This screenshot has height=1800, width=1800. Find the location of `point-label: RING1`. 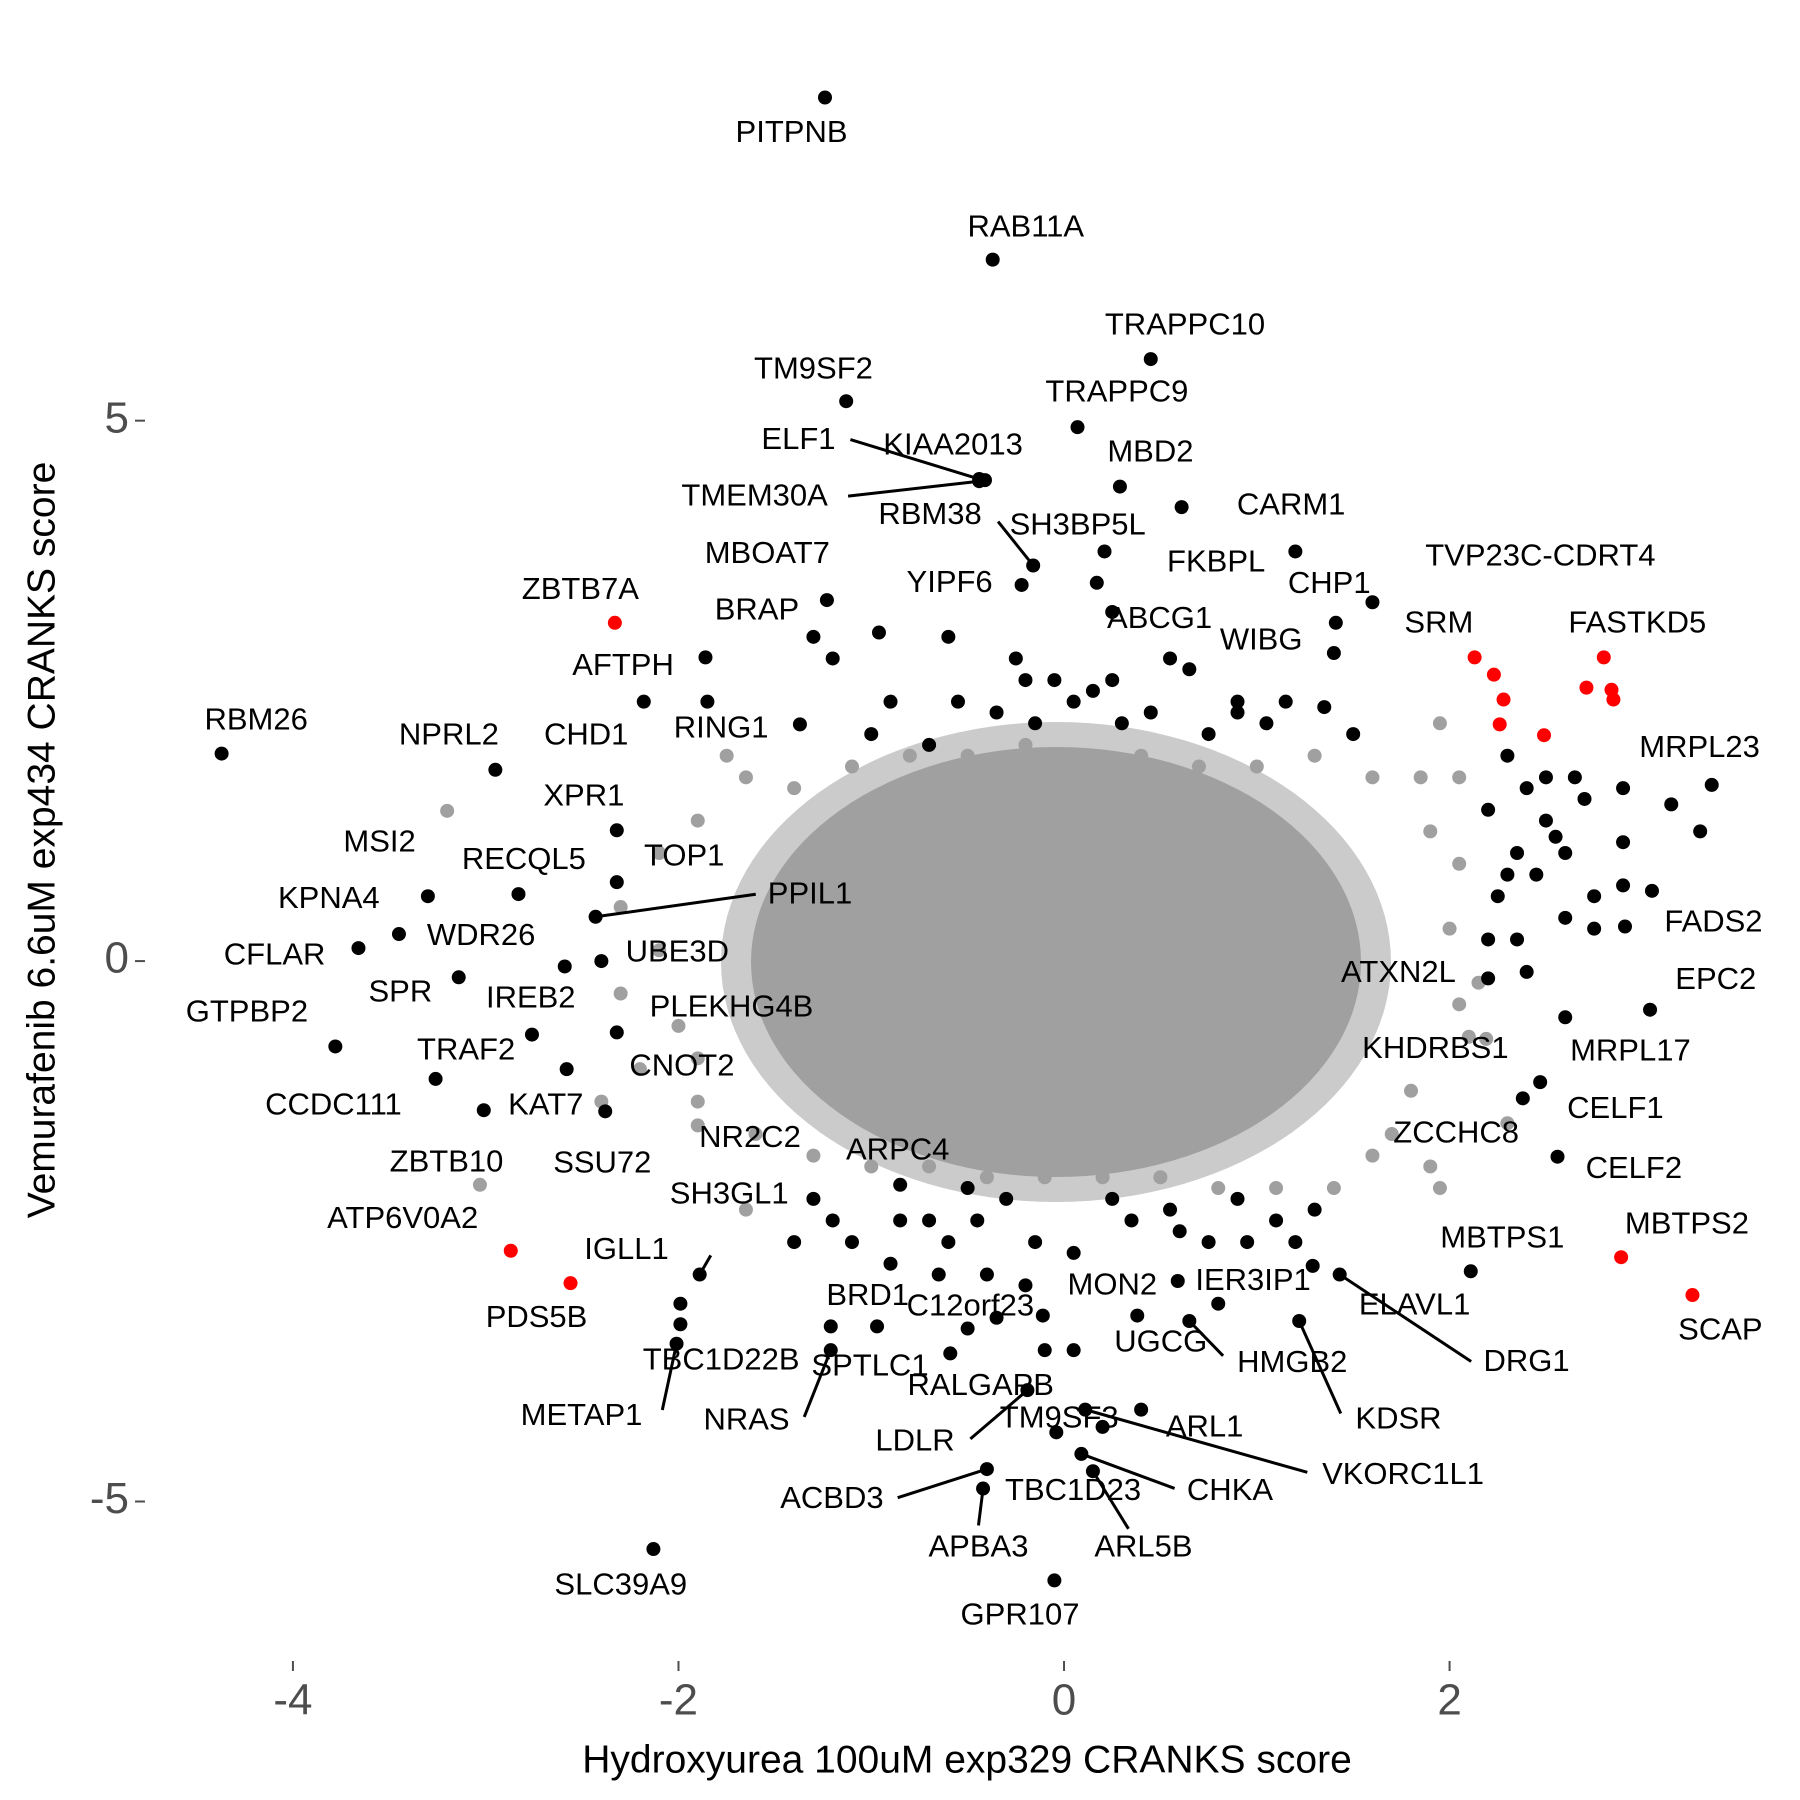

point-label: RING1 is located at coordinates (721, 726).